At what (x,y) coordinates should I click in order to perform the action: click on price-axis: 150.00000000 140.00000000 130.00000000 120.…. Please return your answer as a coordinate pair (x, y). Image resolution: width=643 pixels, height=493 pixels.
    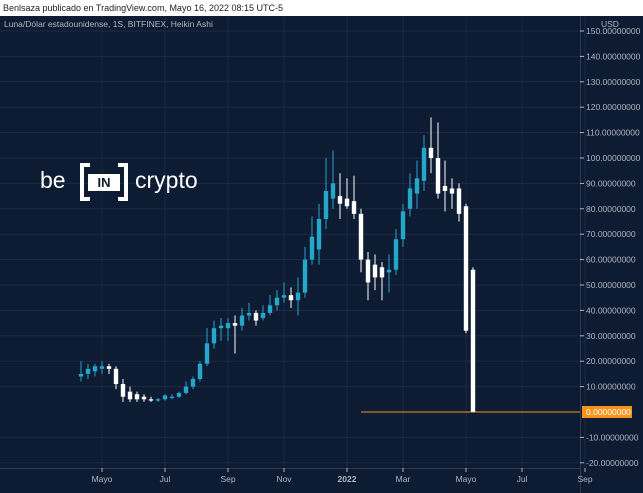
    Looking at the image, I should click on (610, 254).